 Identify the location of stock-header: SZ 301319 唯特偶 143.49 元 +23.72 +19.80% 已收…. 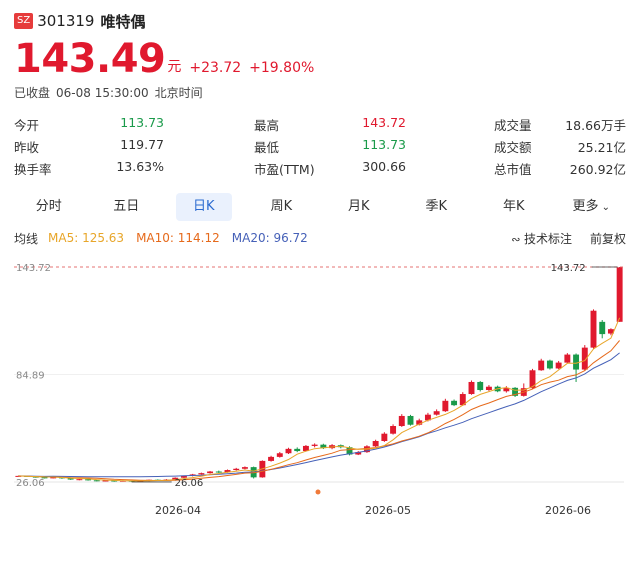
(319, 55).